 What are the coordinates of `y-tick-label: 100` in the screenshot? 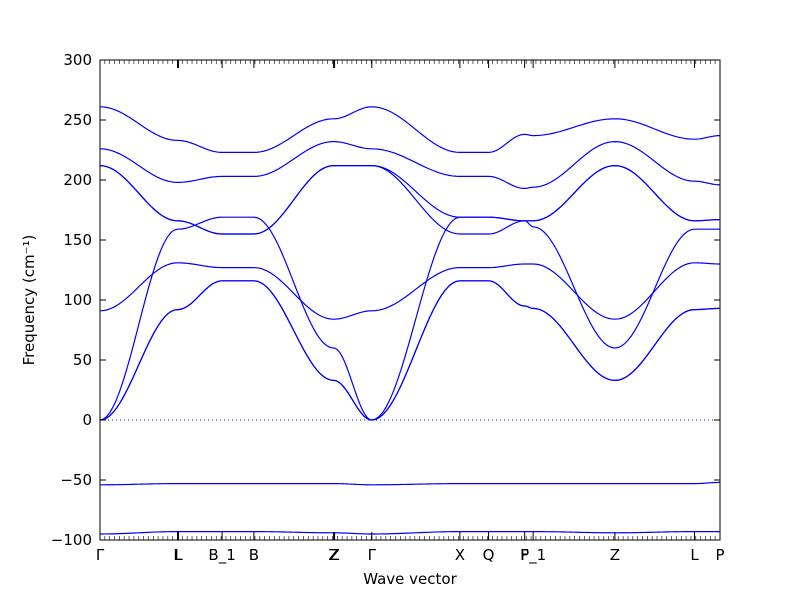 It's located at (77, 300).